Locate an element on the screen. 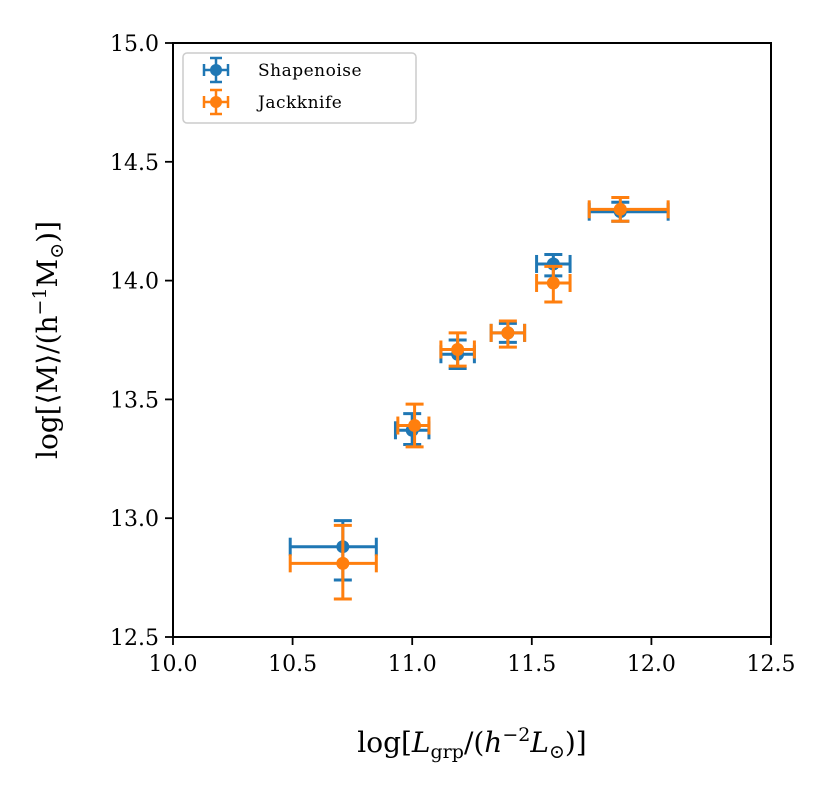 This screenshot has height=793, width=830. legend-entry: Jackknife is located at coordinates (272, 102).